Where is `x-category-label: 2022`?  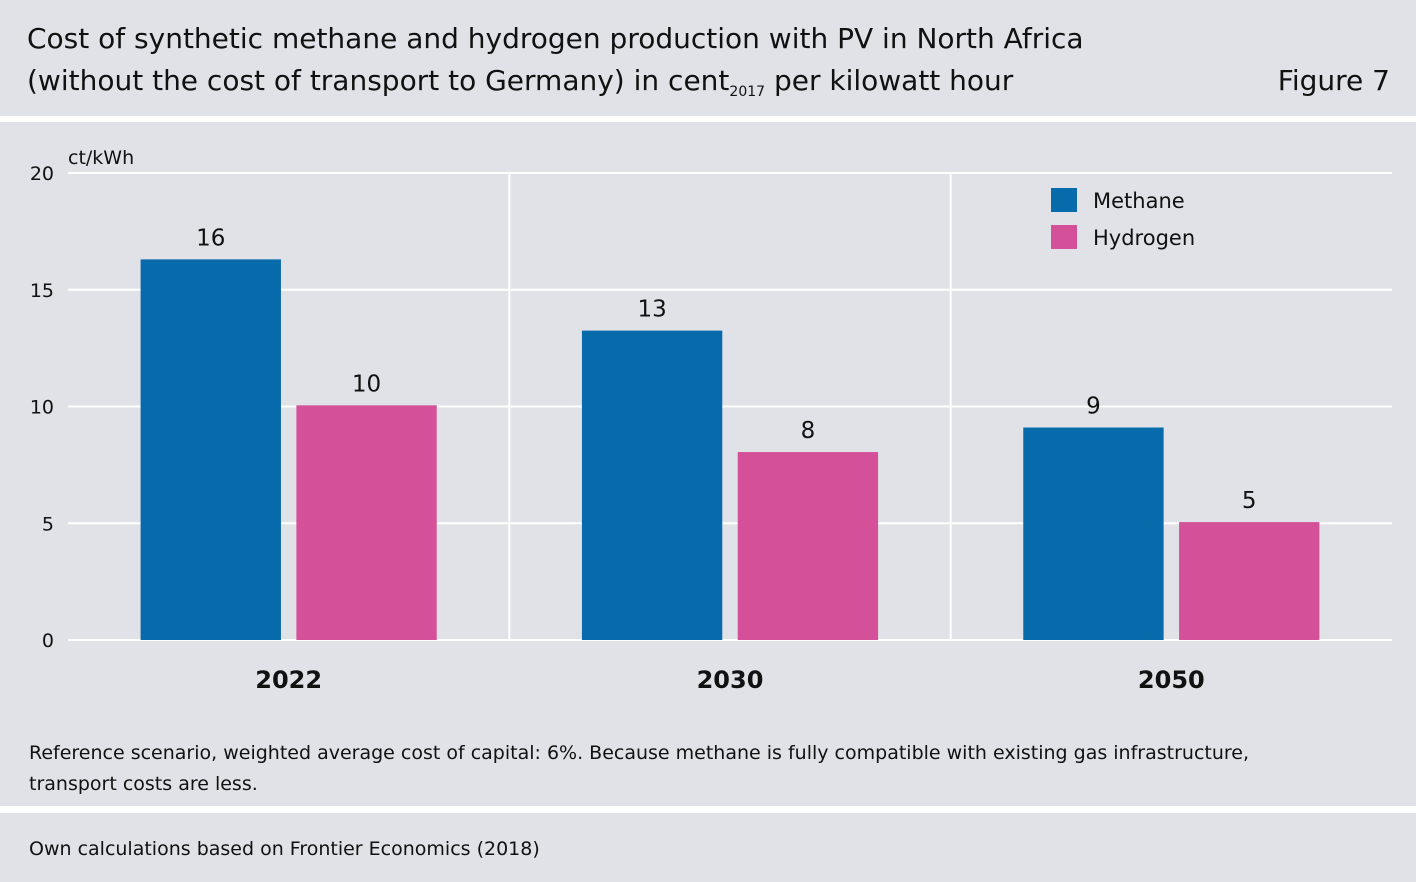 x-category-label: 2022 is located at coordinates (288, 680).